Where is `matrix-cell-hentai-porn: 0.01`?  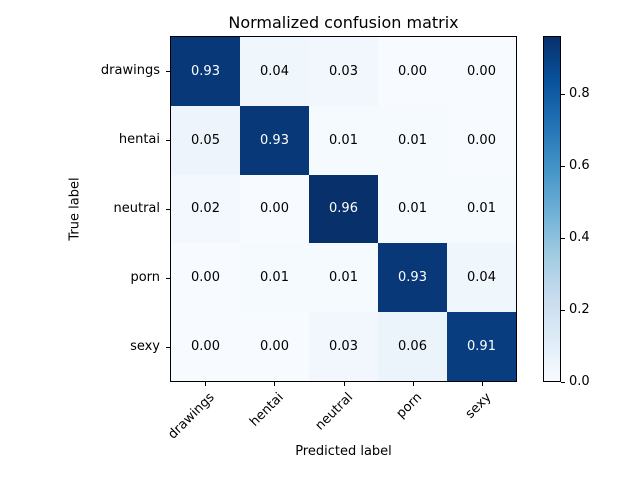 matrix-cell-hentai-porn: 0.01 is located at coordinates (412, 140).